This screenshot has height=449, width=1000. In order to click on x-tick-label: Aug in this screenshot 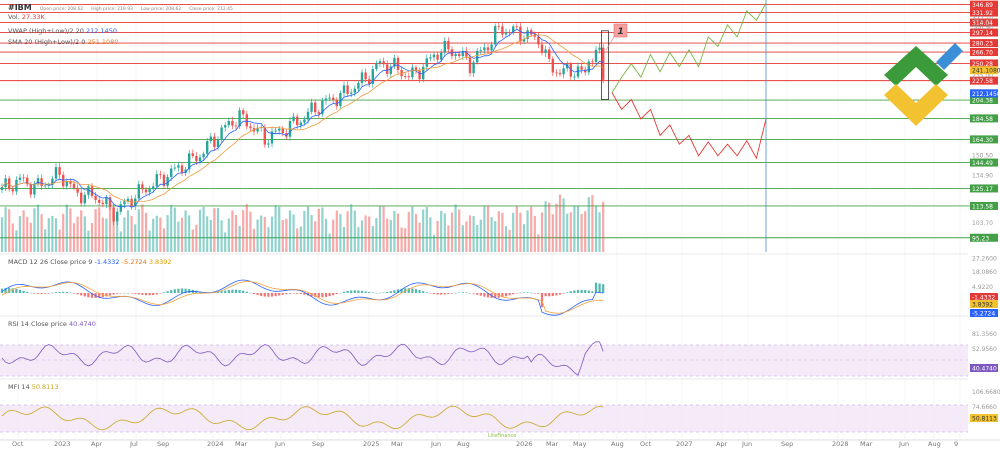, I will do `click(934, 444)`.